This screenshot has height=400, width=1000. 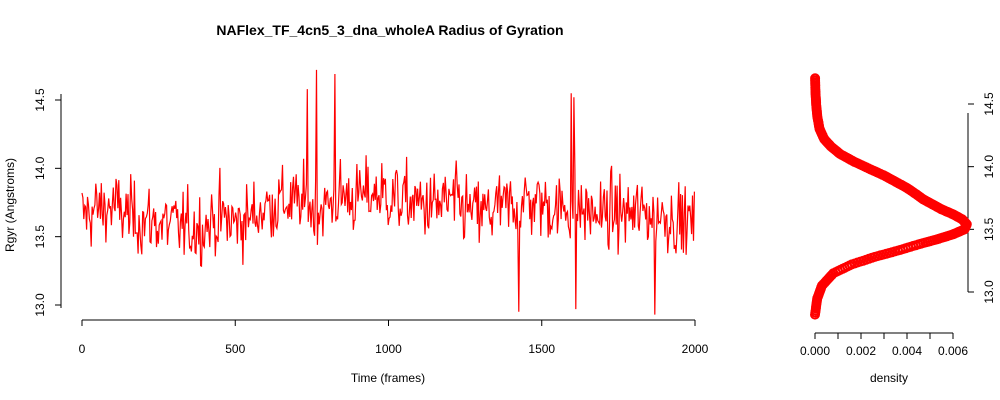 What do you see at coordinates (815, 78) in the screenshot?
I see `density-point` at bounding box center [815, 78].